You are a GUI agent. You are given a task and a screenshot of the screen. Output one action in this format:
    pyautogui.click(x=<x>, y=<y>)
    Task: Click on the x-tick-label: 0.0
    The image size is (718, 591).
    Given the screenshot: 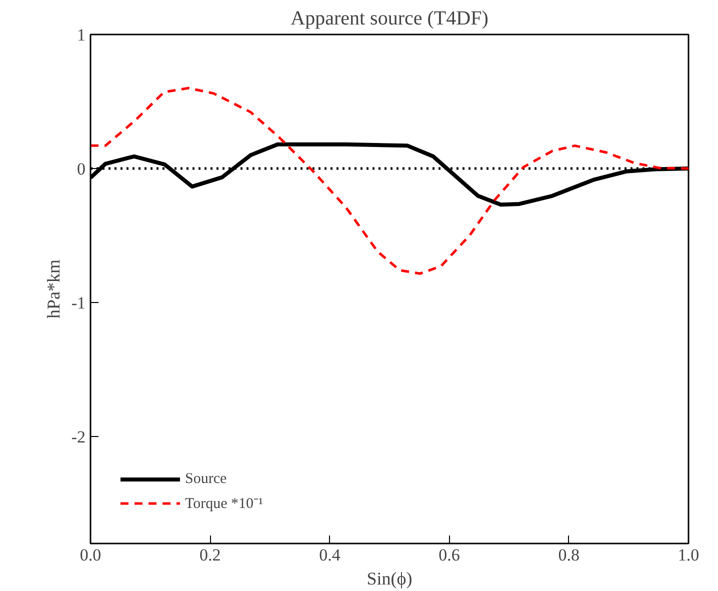 What is the action you would take?
    pyautogui.click(x=91, y=555)
    